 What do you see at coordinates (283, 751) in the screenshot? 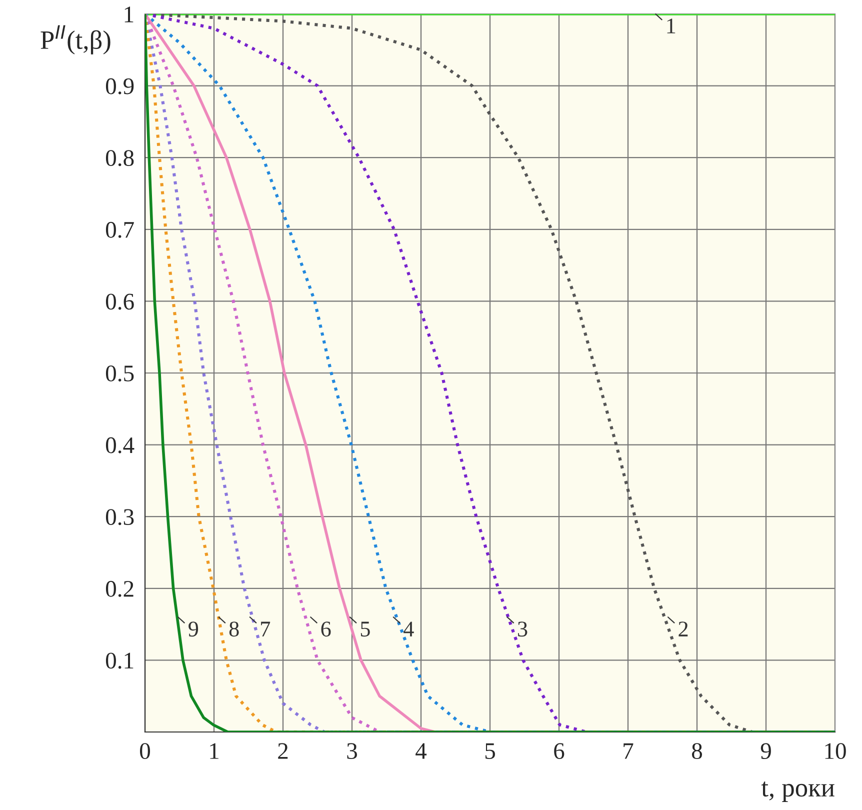
I see `x-tick-label: 2` at bounding box center [283, 751].